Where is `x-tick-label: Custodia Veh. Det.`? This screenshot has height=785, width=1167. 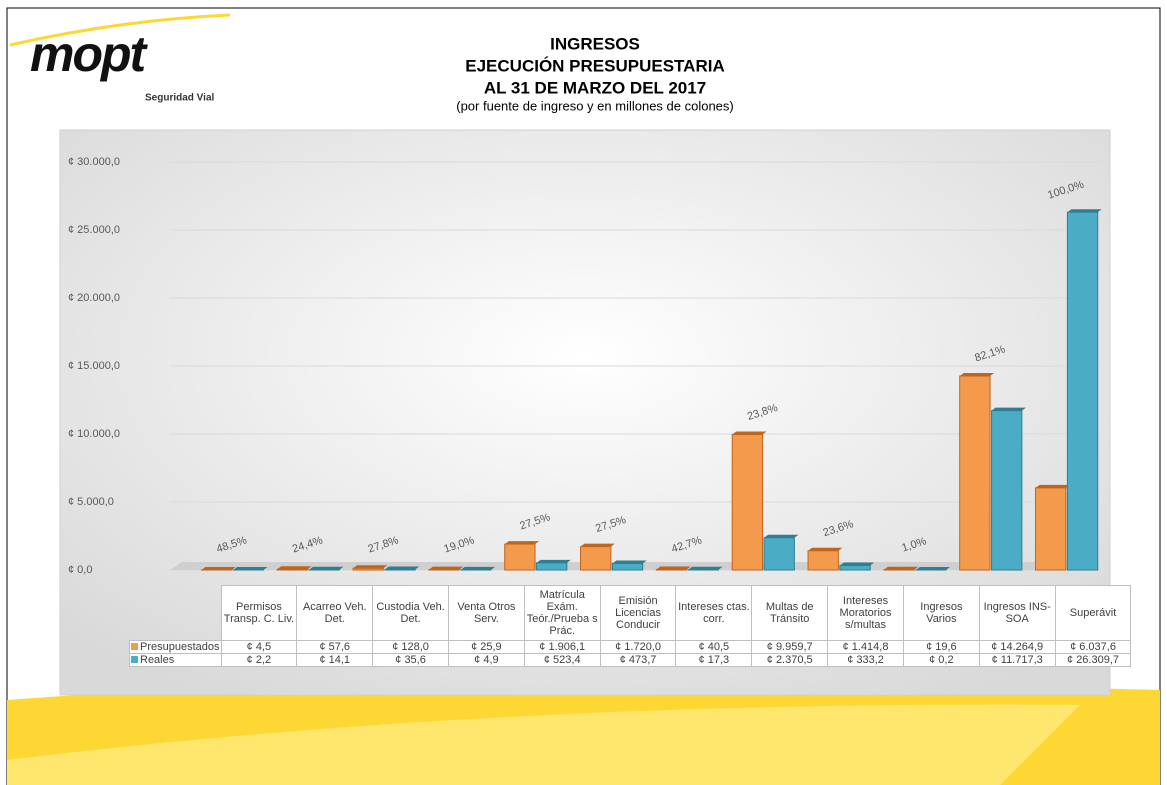 x-tick-label: Custodia Veh. Det. is located at coordinates (410, 613).